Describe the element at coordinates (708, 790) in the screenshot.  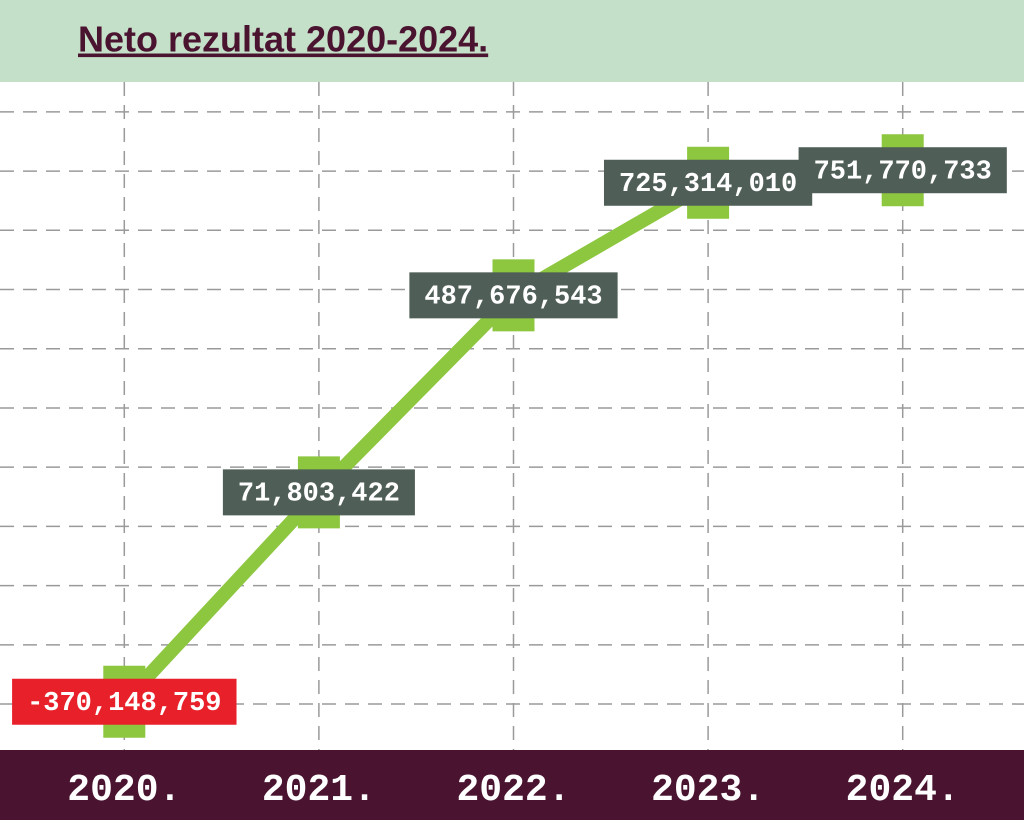
I see `x-tick-label: 2023.` at that location.